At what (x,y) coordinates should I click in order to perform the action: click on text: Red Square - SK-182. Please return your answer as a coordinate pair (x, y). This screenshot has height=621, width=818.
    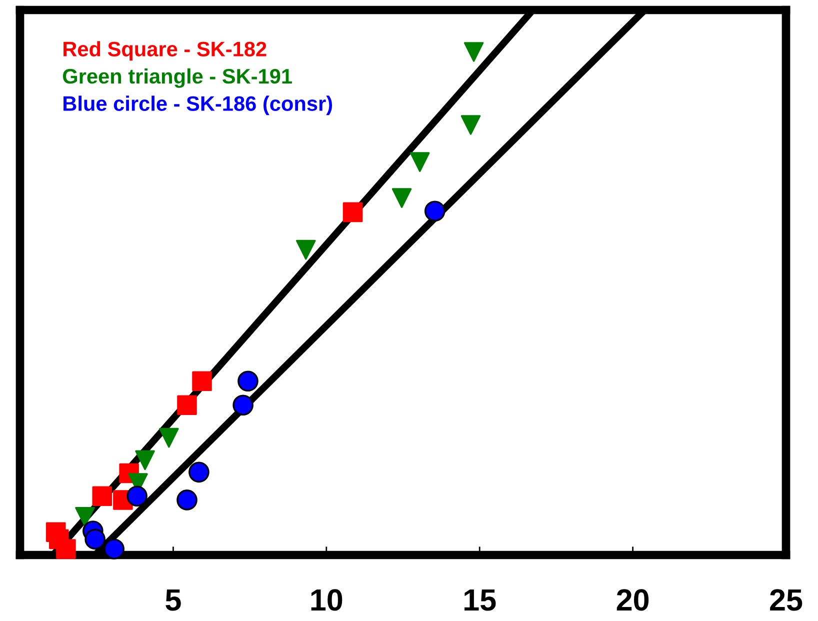
    Looking at the image, I should click on (165, 51).